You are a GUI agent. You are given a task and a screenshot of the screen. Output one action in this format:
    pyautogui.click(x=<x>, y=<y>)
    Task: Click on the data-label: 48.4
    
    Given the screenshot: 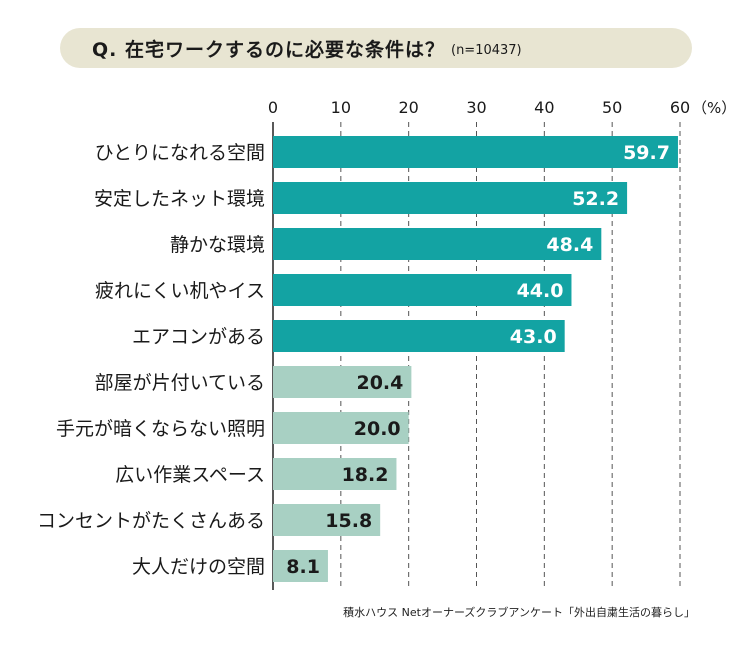 What is the action you would take?
    pyautogui.click(x=569, y=245)
    